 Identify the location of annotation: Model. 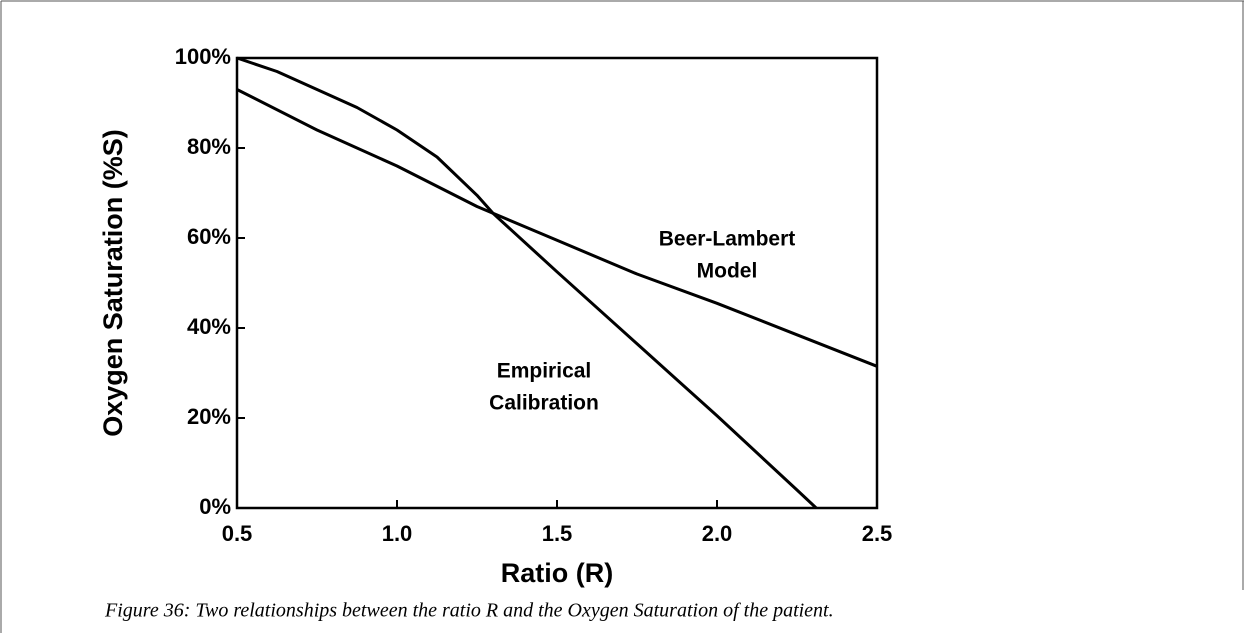
(727, 271).